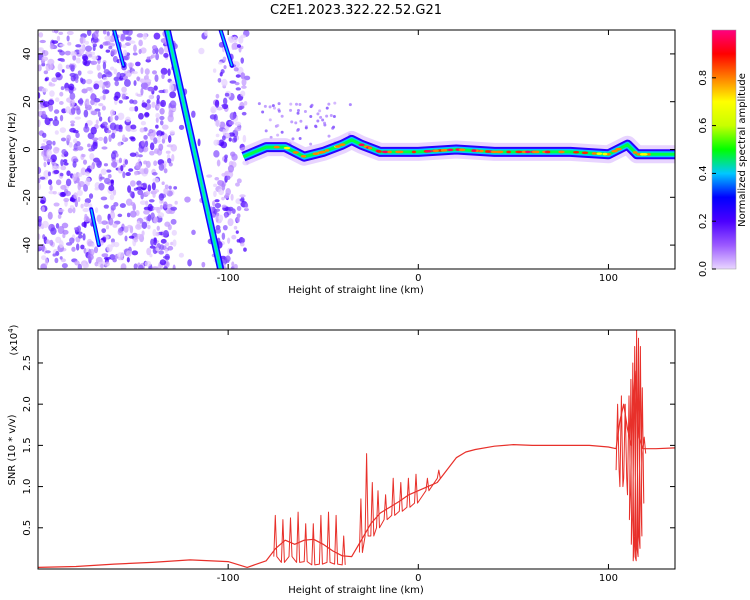  Describe the element at coordinates (703, 173) in the screenshot. I see `colorbar-tick-label: 0.4` at that location.